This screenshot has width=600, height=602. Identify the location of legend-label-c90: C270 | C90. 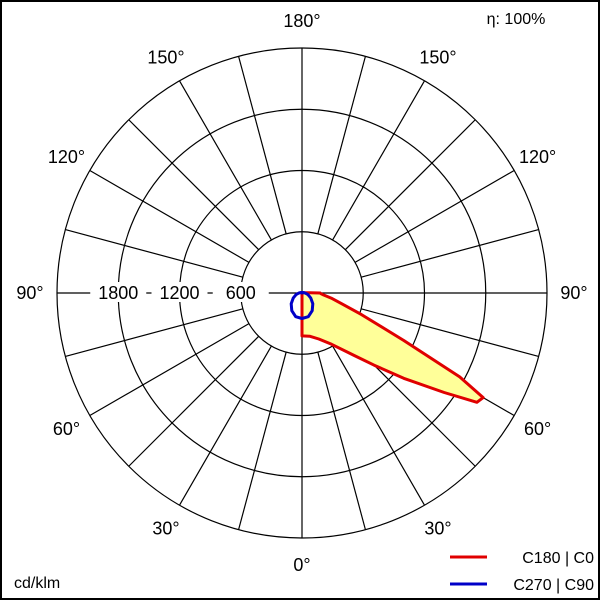
(553, 585).